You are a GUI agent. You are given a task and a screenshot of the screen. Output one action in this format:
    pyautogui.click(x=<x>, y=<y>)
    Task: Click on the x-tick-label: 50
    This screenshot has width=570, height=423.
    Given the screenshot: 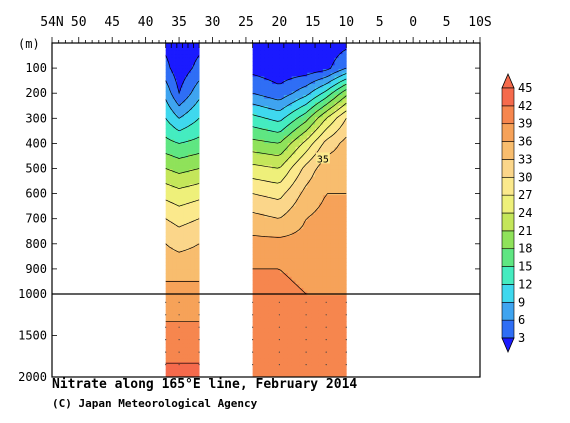 What is the action you would take?
    pyautogui.click(x=79, y=22)
    